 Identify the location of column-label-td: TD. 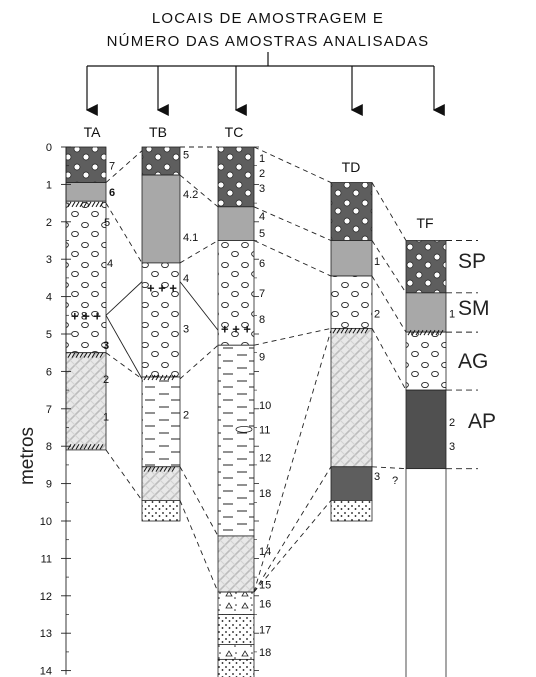
(351, 167).